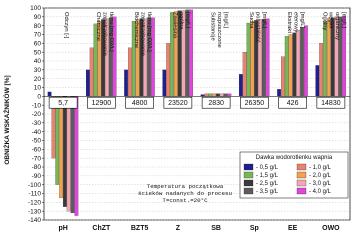 This screenshot has height=240, width=354. I want to click on y-tick-label: -10, so click(37, 105).